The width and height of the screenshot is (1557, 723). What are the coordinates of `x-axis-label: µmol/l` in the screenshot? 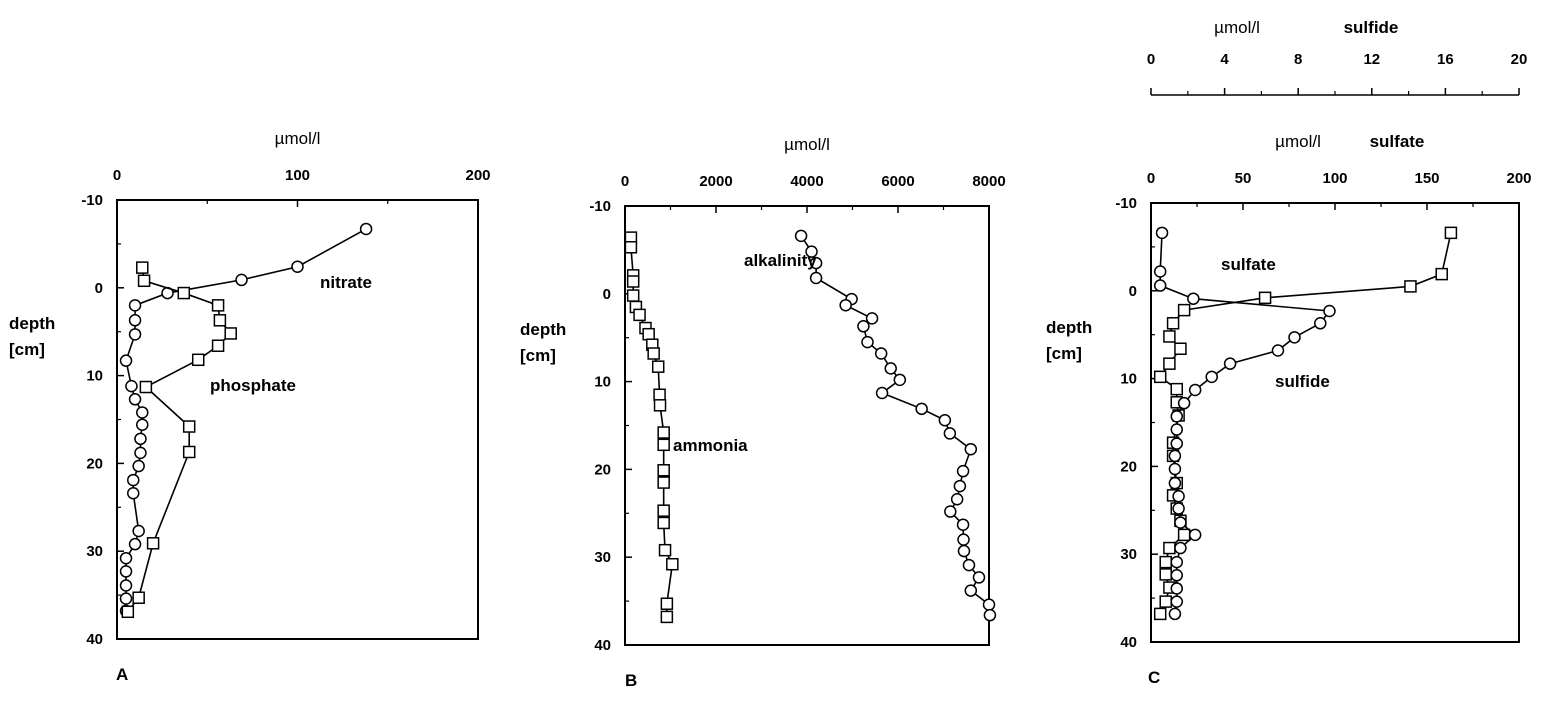 It's located at (807, 144).